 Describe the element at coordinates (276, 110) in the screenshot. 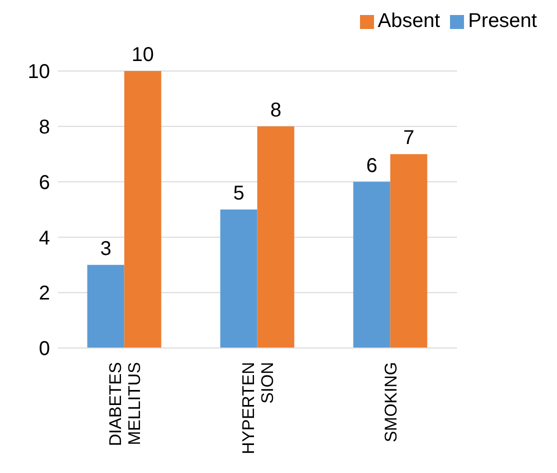

I see `data-label: 8` at that location.